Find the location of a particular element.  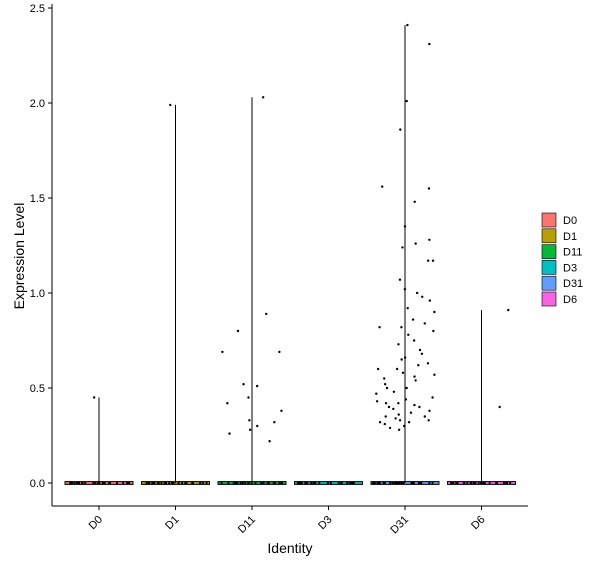

y-tick-label: 2.5 is located at coordinates (37, 9).